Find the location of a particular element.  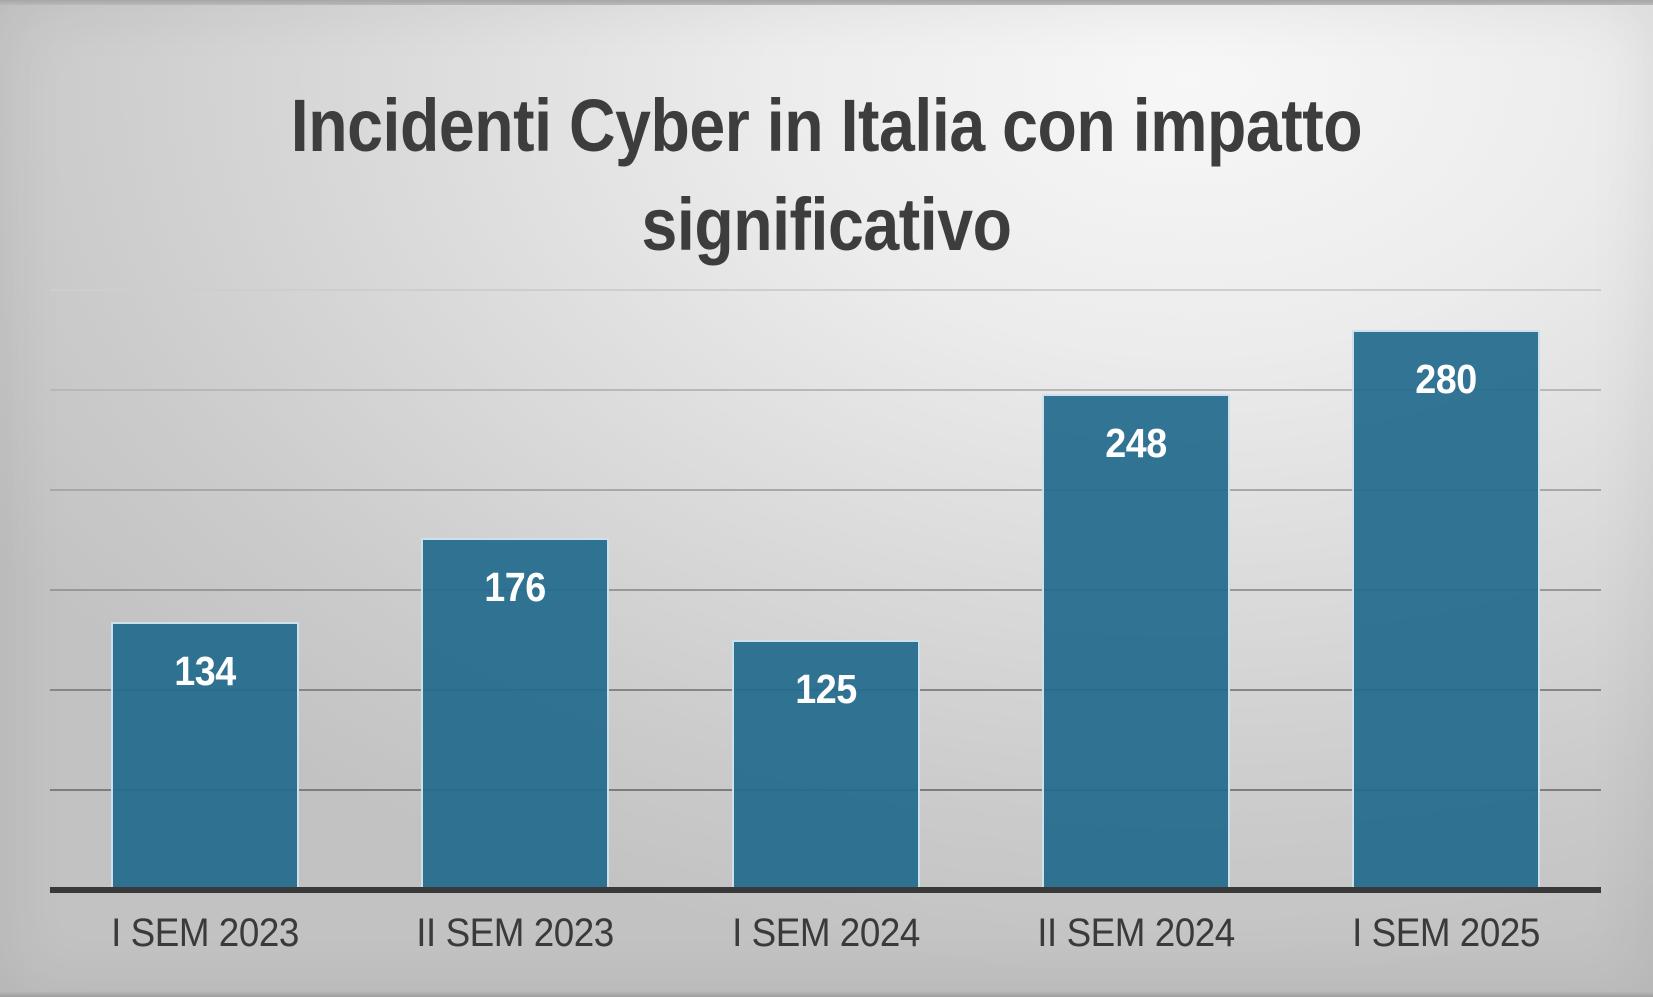

bar-value-label: 248 is located at coordinates (1135, 443).